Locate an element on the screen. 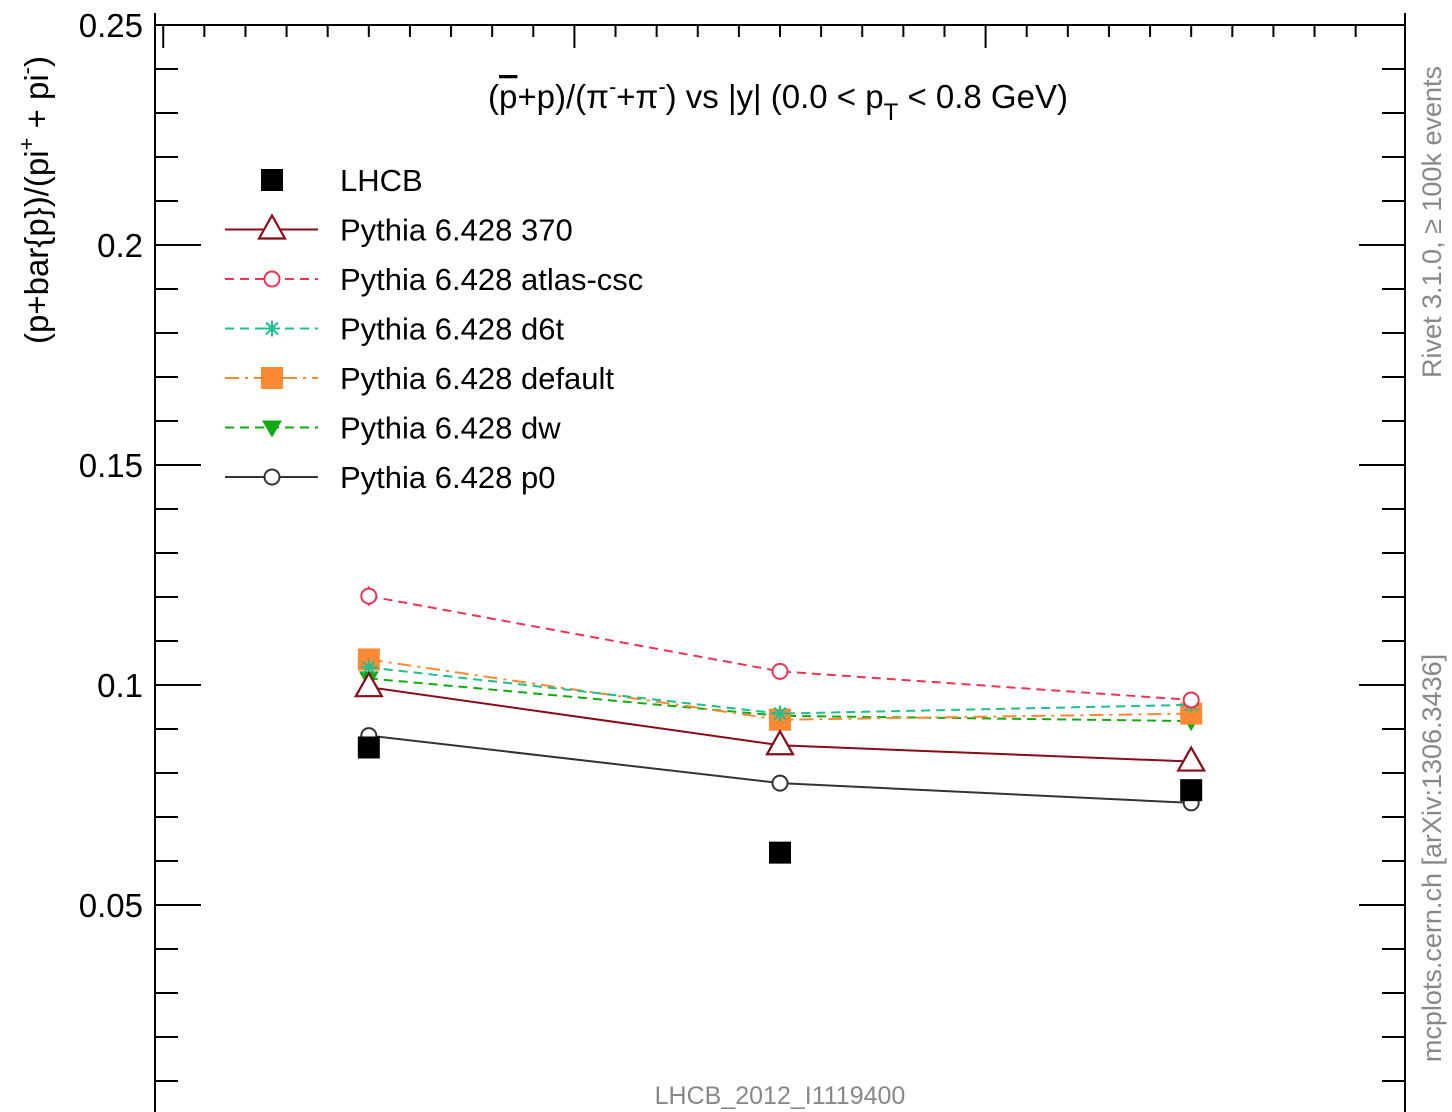 The image size is (1452, 1112). y-tick-label: 0.15 is located at coordinates (111, 465).